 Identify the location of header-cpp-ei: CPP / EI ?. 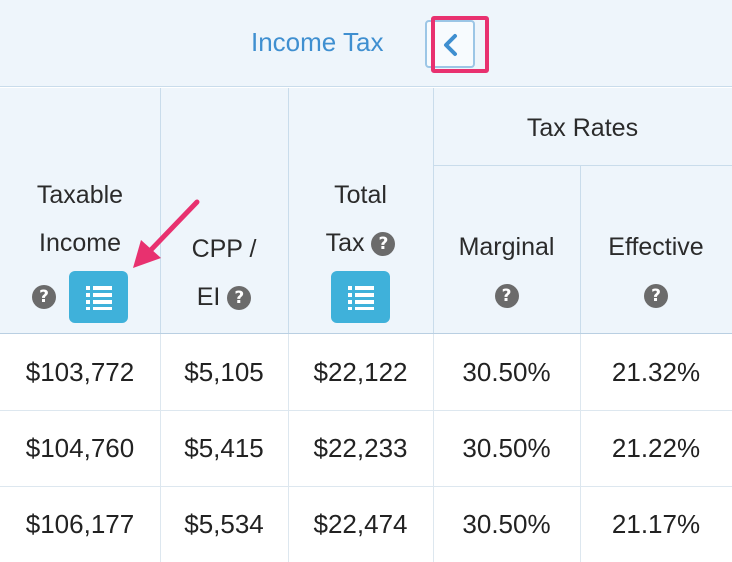
(224, 273).